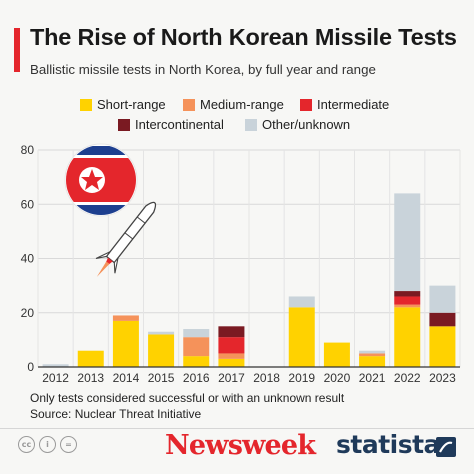  Describe the element at coordinates (231, 378) in the screenshot. I see `x-tick-label: 2017` at that location.